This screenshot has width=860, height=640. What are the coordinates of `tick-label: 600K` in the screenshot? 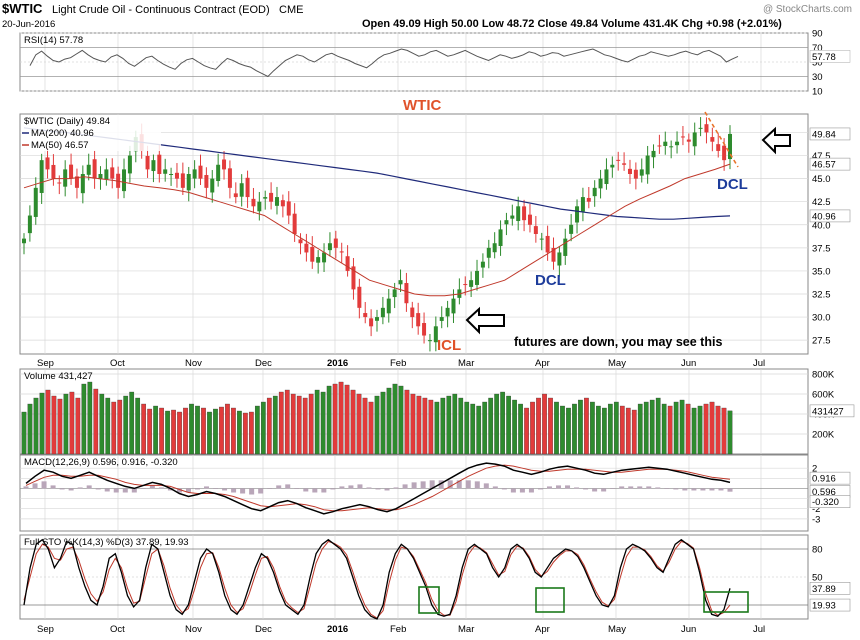 It's located at (823, 395).